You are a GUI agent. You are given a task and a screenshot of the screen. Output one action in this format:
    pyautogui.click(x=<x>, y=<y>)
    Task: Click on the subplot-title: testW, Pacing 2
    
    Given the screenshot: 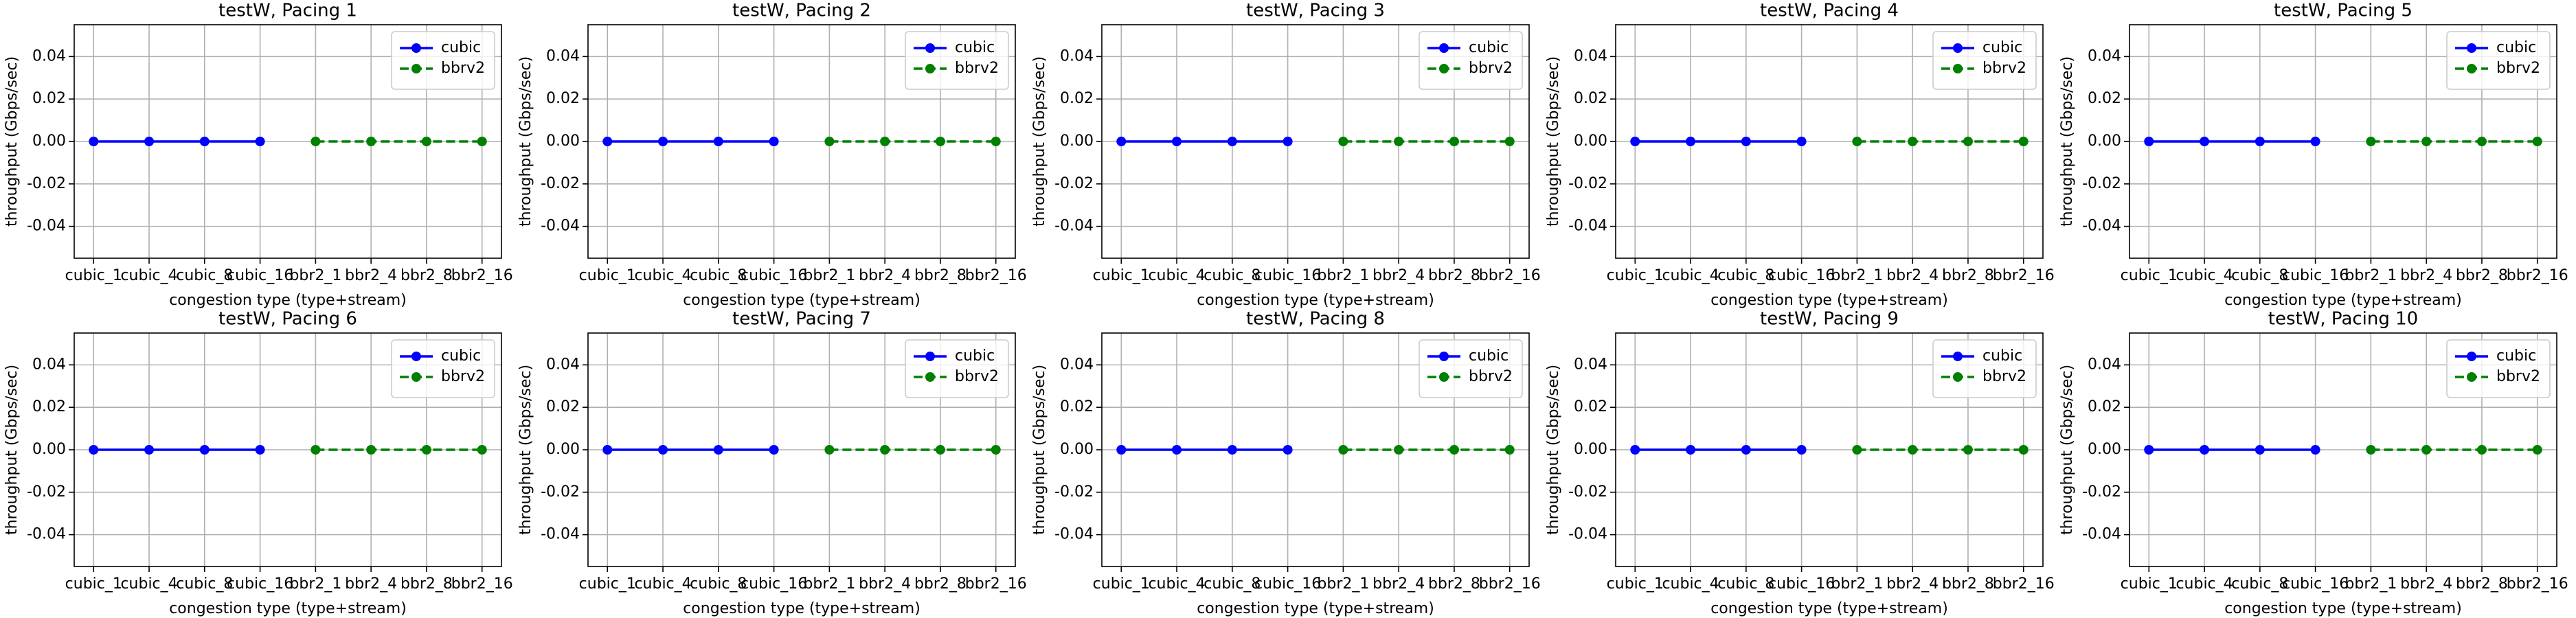 What is the action you would take?
    pyautogui.click(x=801, y=11)
    